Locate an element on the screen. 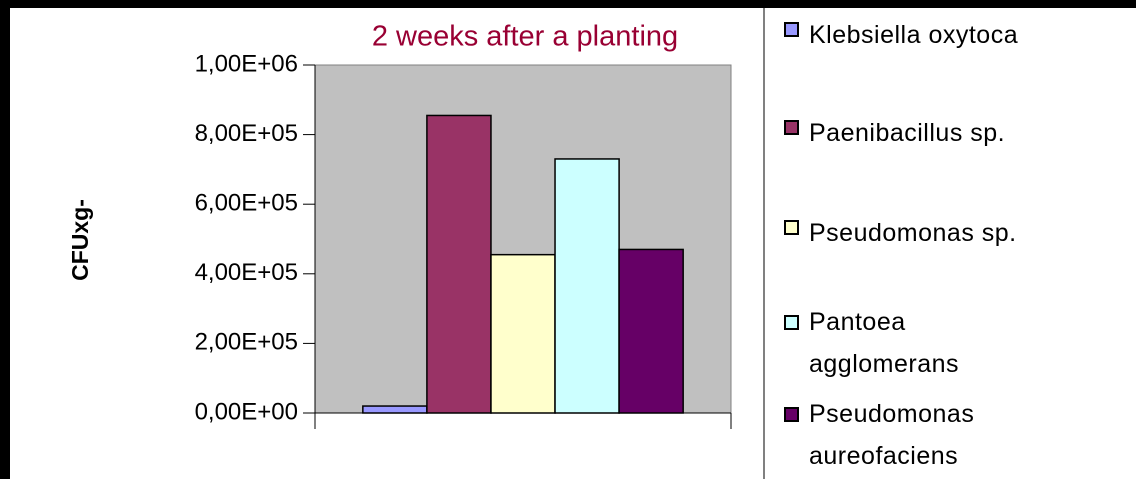 This screenshot has height=479, width=1136. y-tick-label: 0,00E+00 is located at coordinates (246, 411).